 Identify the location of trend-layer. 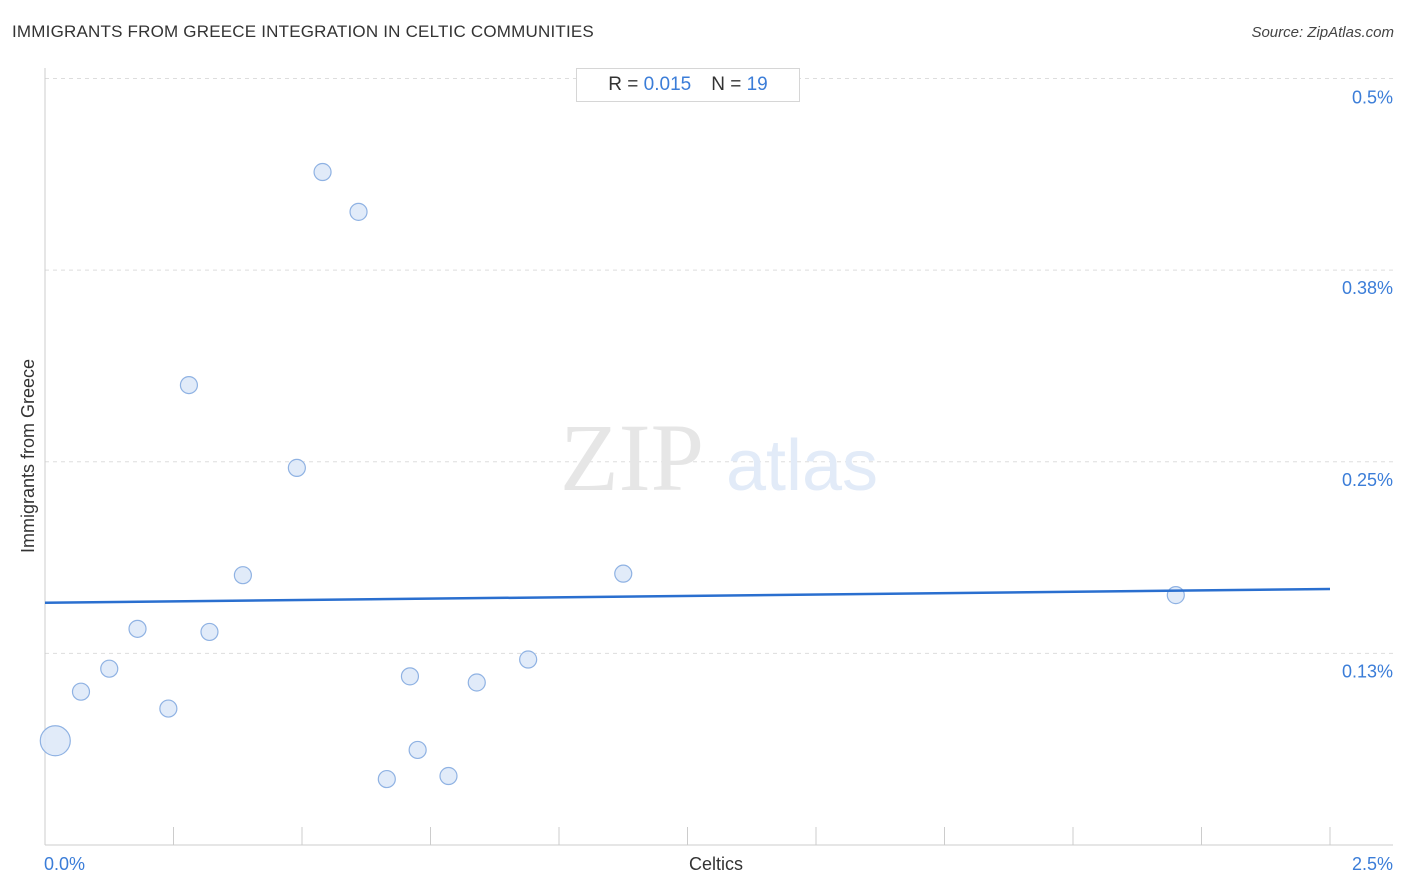
(687, 596).